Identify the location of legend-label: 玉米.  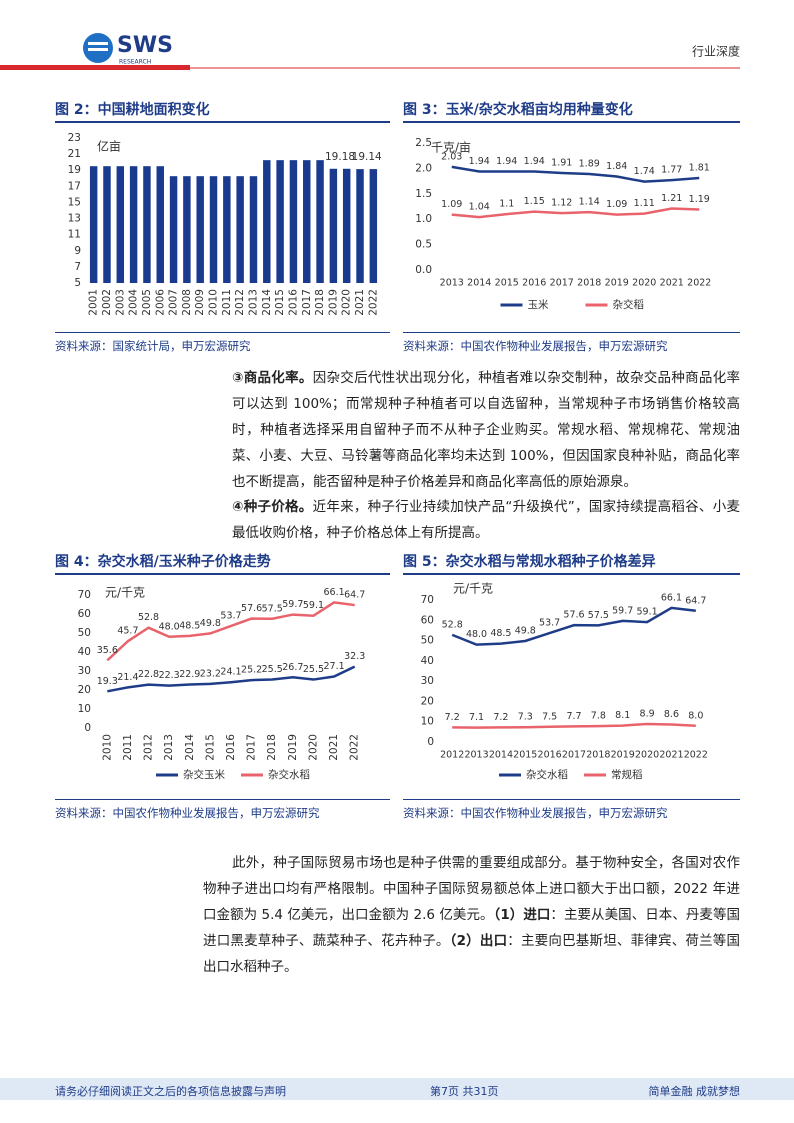
(538, 304).